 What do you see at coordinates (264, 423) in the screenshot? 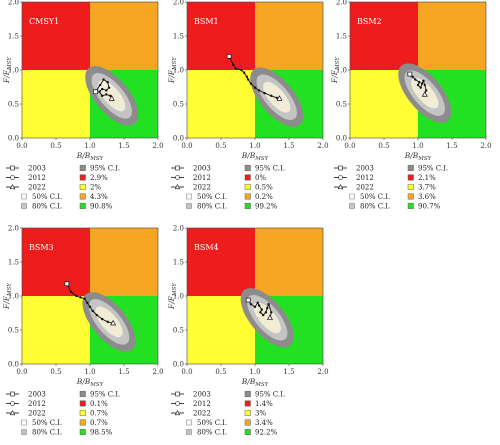
I see `legend-value: 3.4%` at bounding box center [264, 423].